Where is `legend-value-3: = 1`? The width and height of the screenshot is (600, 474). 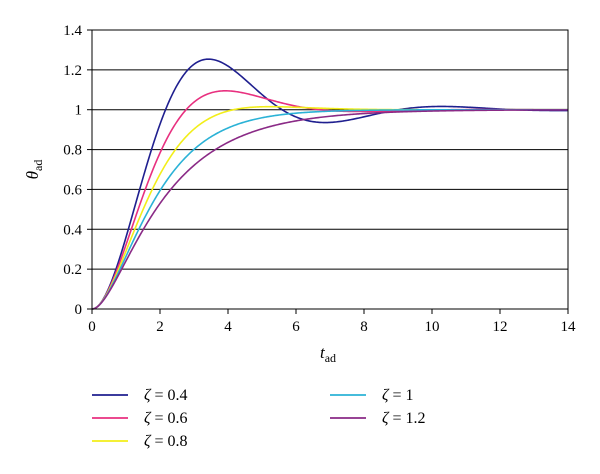 legend-value-3: = 1 is located at coordinates (400, 395).